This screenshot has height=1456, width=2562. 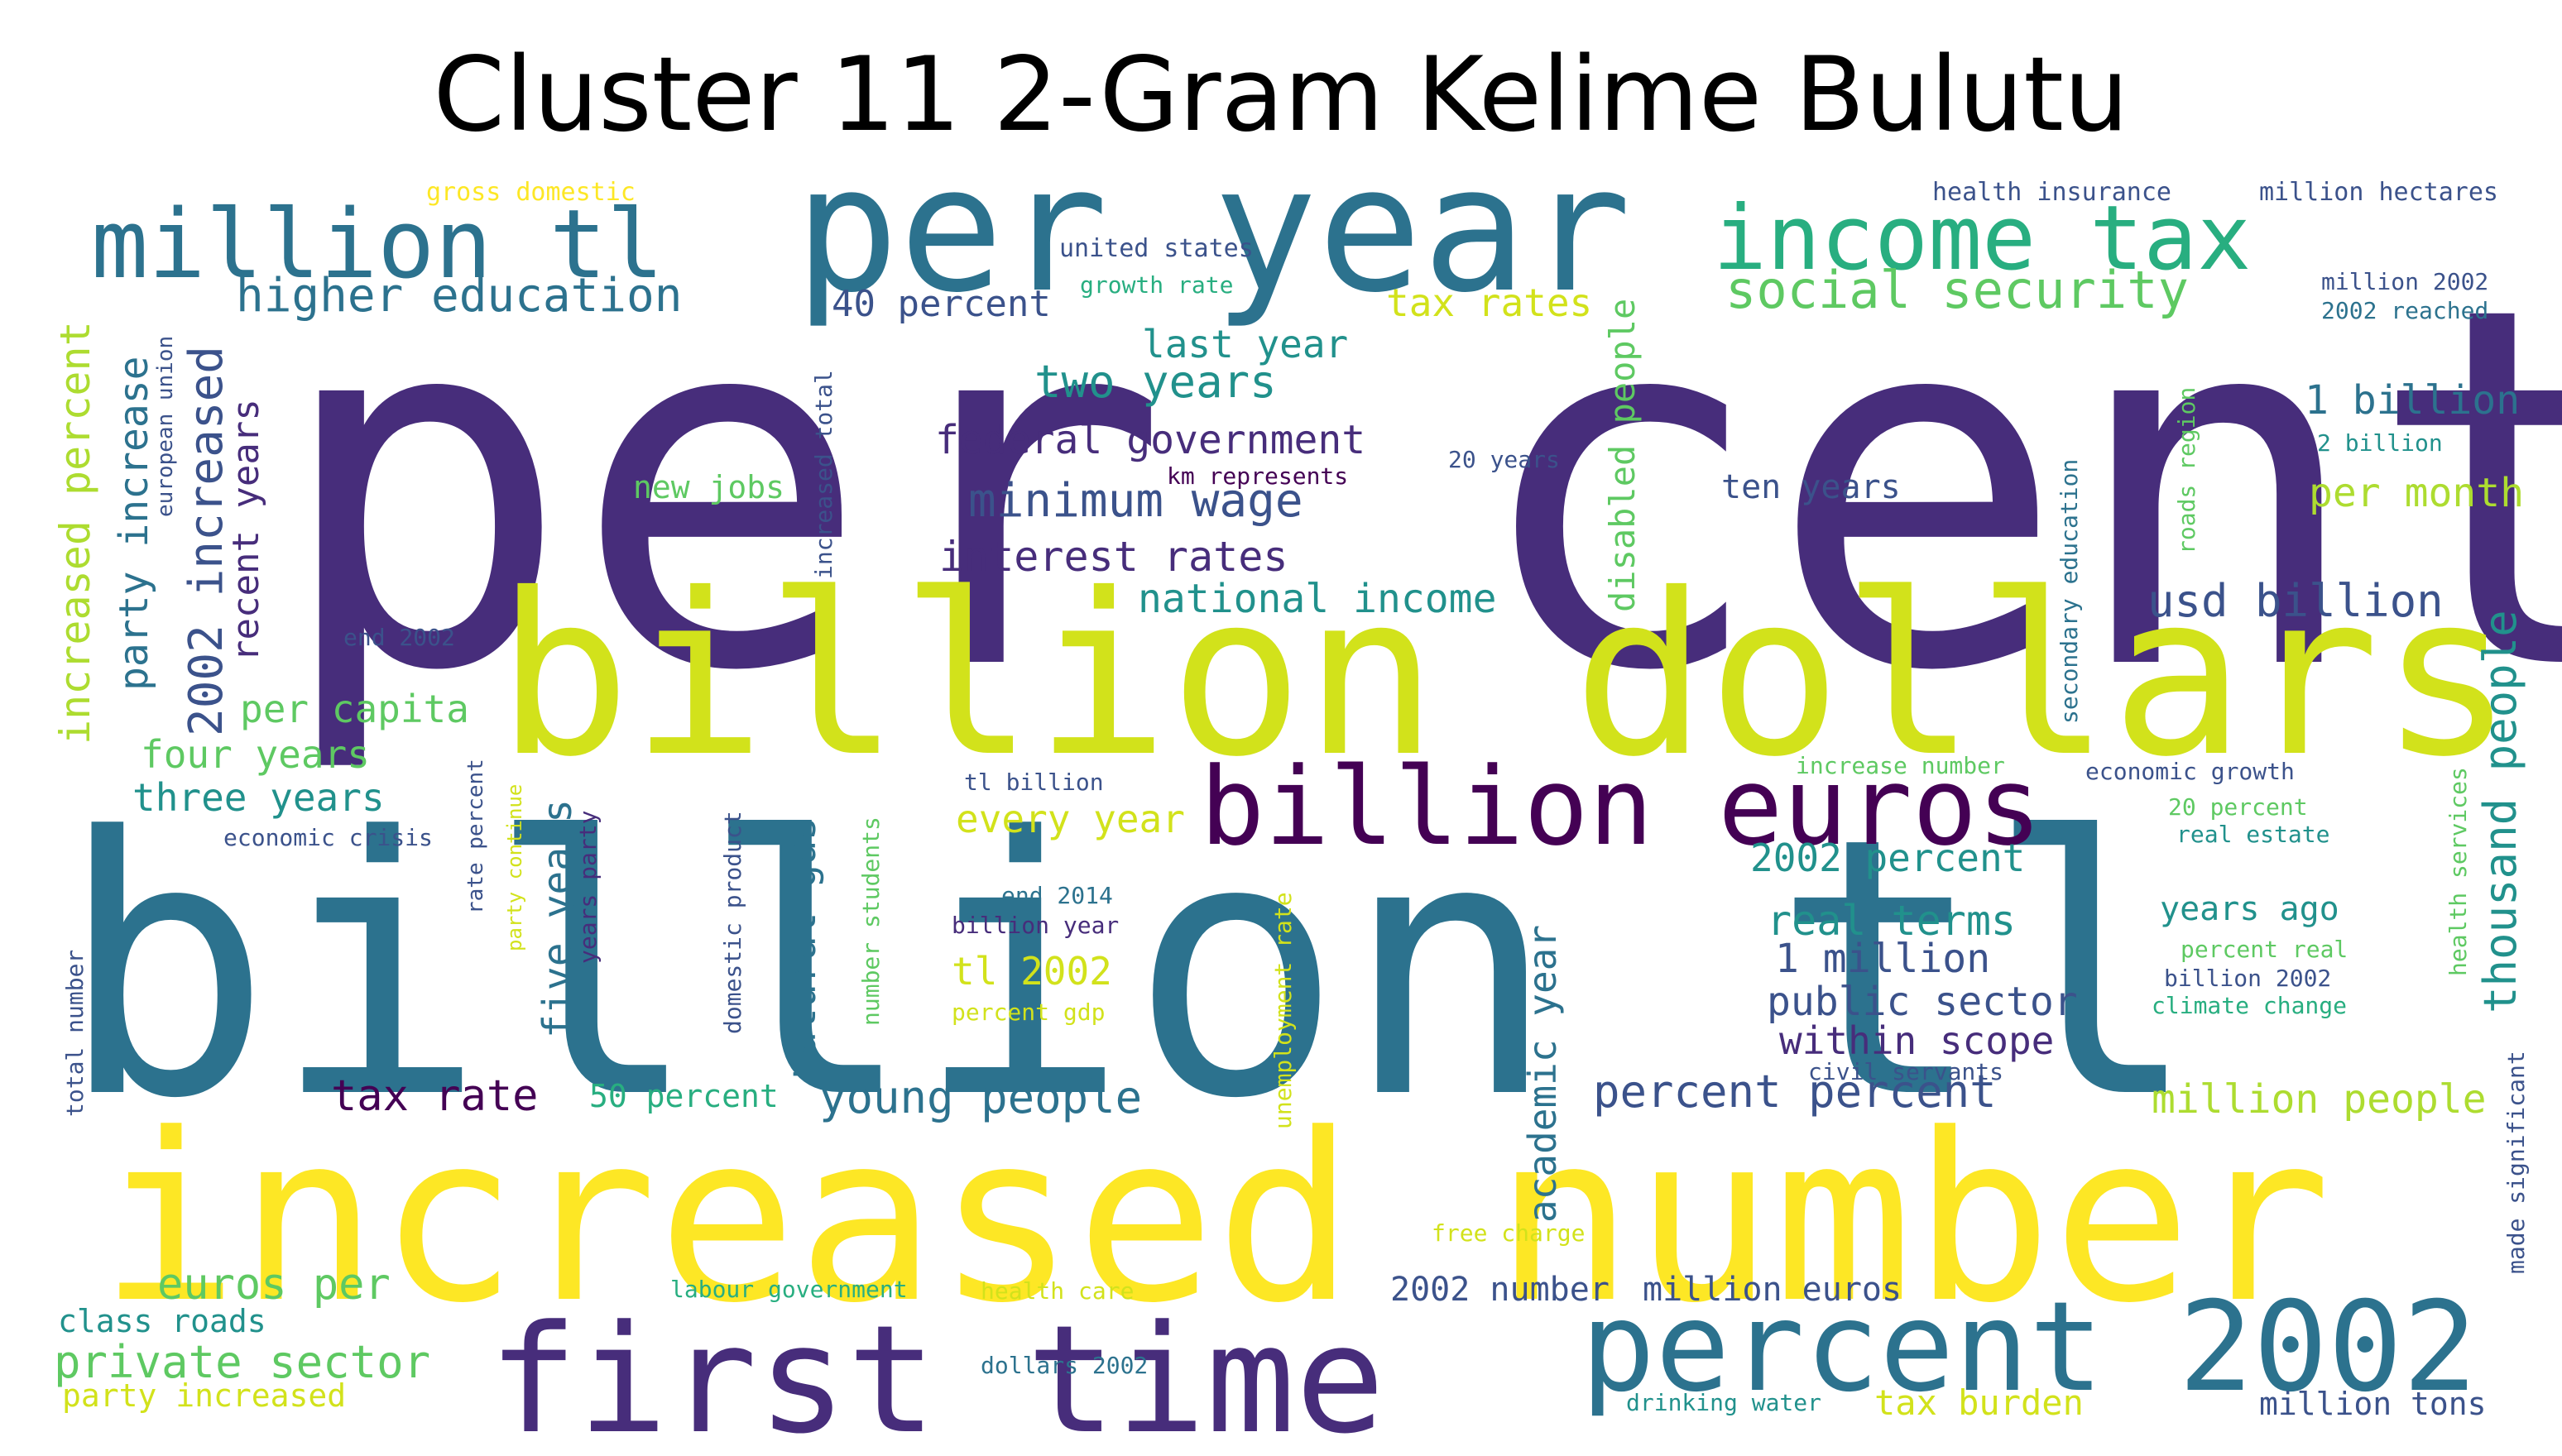 What do you see at coordinates (1979, 1402) in the screenshot?
I see `word-tax-burden: tax burden` at bounding box center [1979, 1402].